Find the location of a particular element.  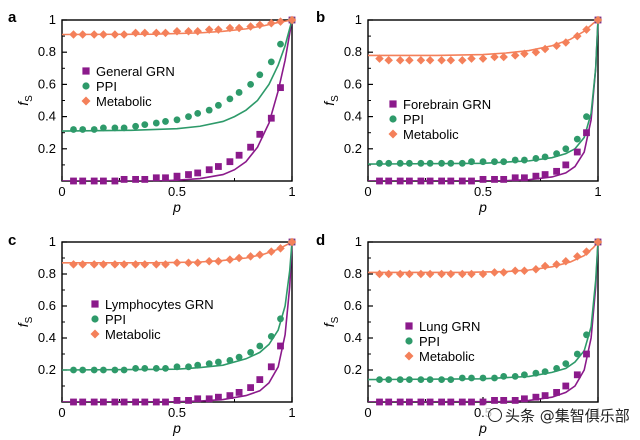

legend-label: General GRN is located at coordinates (135, 71).